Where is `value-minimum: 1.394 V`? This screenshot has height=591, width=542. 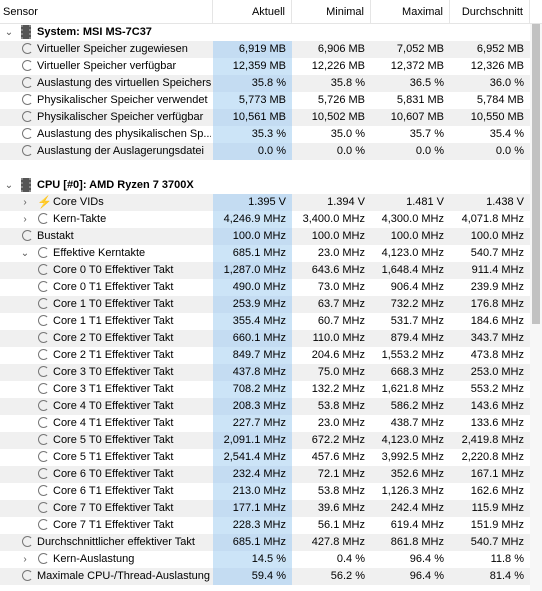 value-minimum: 1.394 V is located at coordinates (346, 202).